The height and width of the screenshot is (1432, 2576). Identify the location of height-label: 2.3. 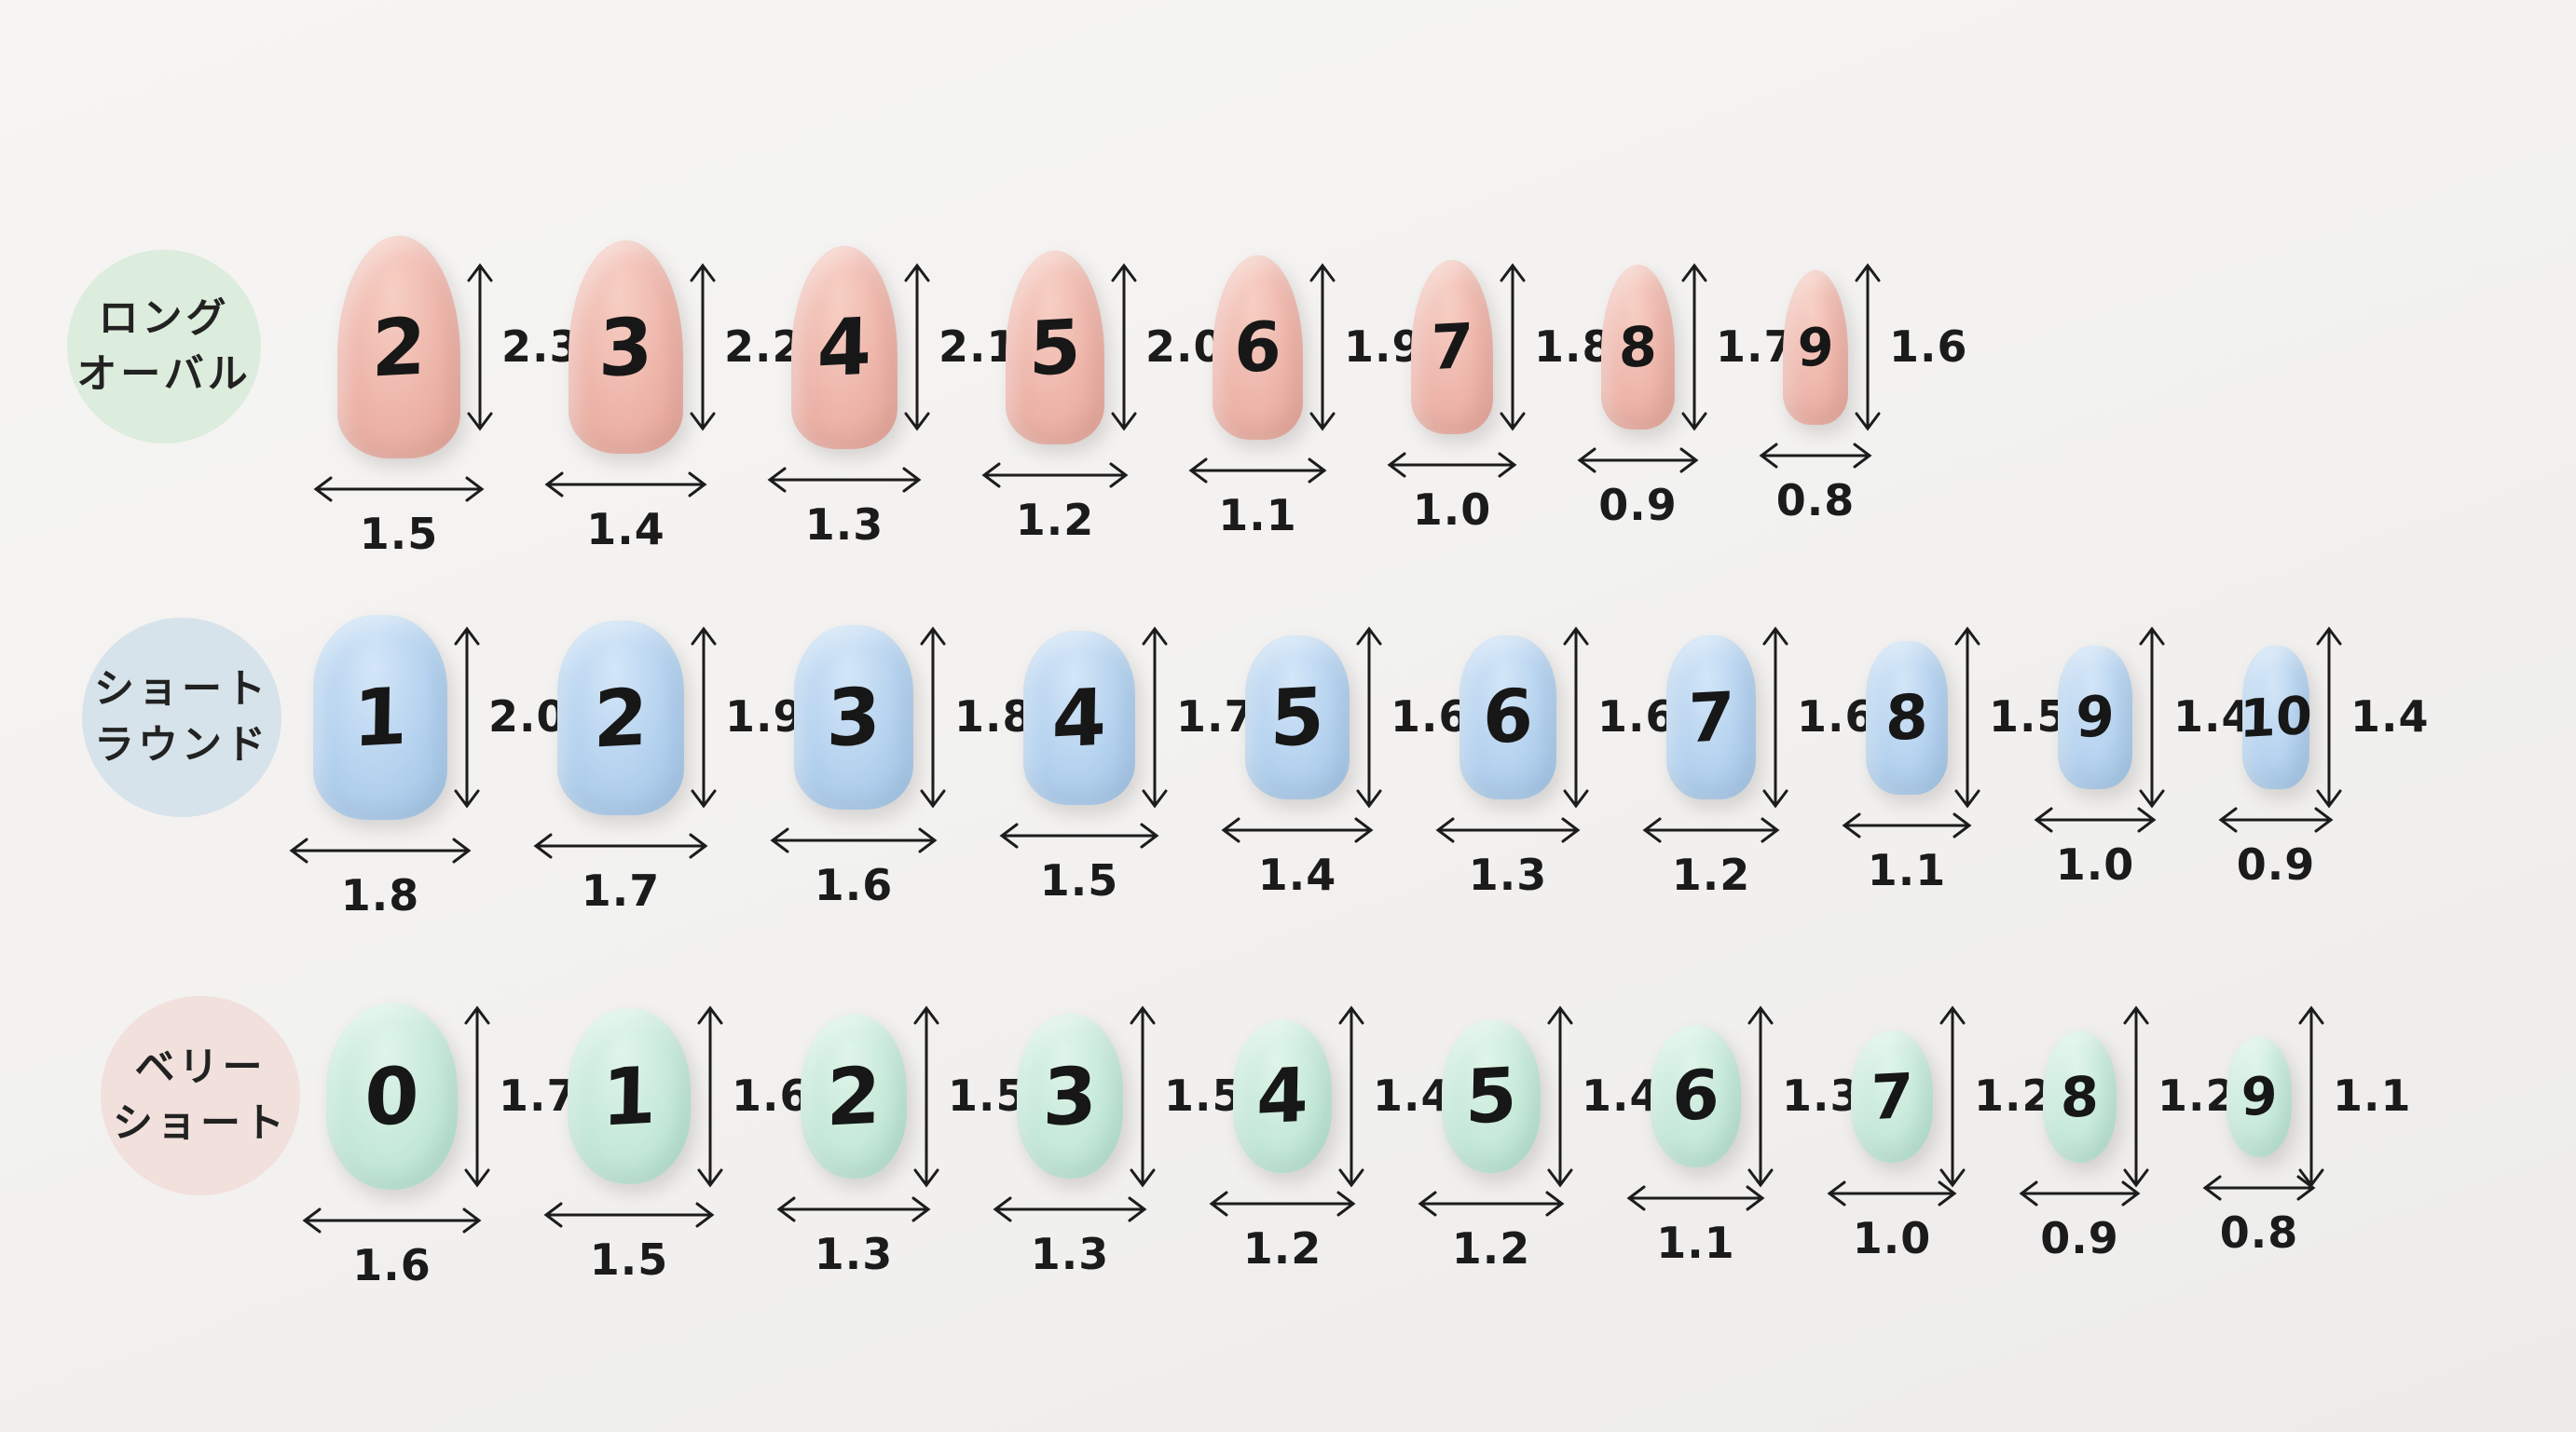
(541, 346).